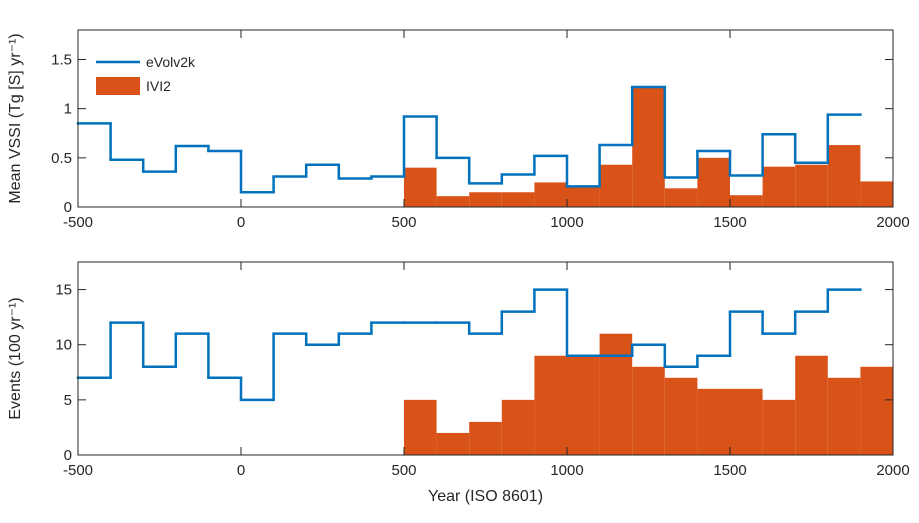 This screenshot has height=523, width=919. Describe the element at coordinates (61, 158) in the screenshot. I see `y-tick-label: 0.5` at that location.